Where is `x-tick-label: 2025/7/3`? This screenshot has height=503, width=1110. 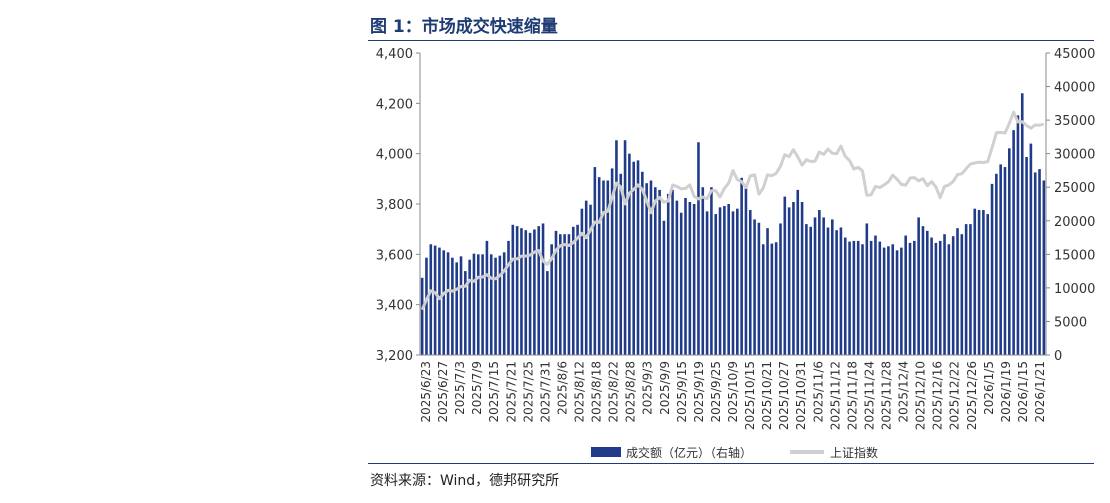 x-tick-label: 2025/7/3 is located at coordinates (460, 388).